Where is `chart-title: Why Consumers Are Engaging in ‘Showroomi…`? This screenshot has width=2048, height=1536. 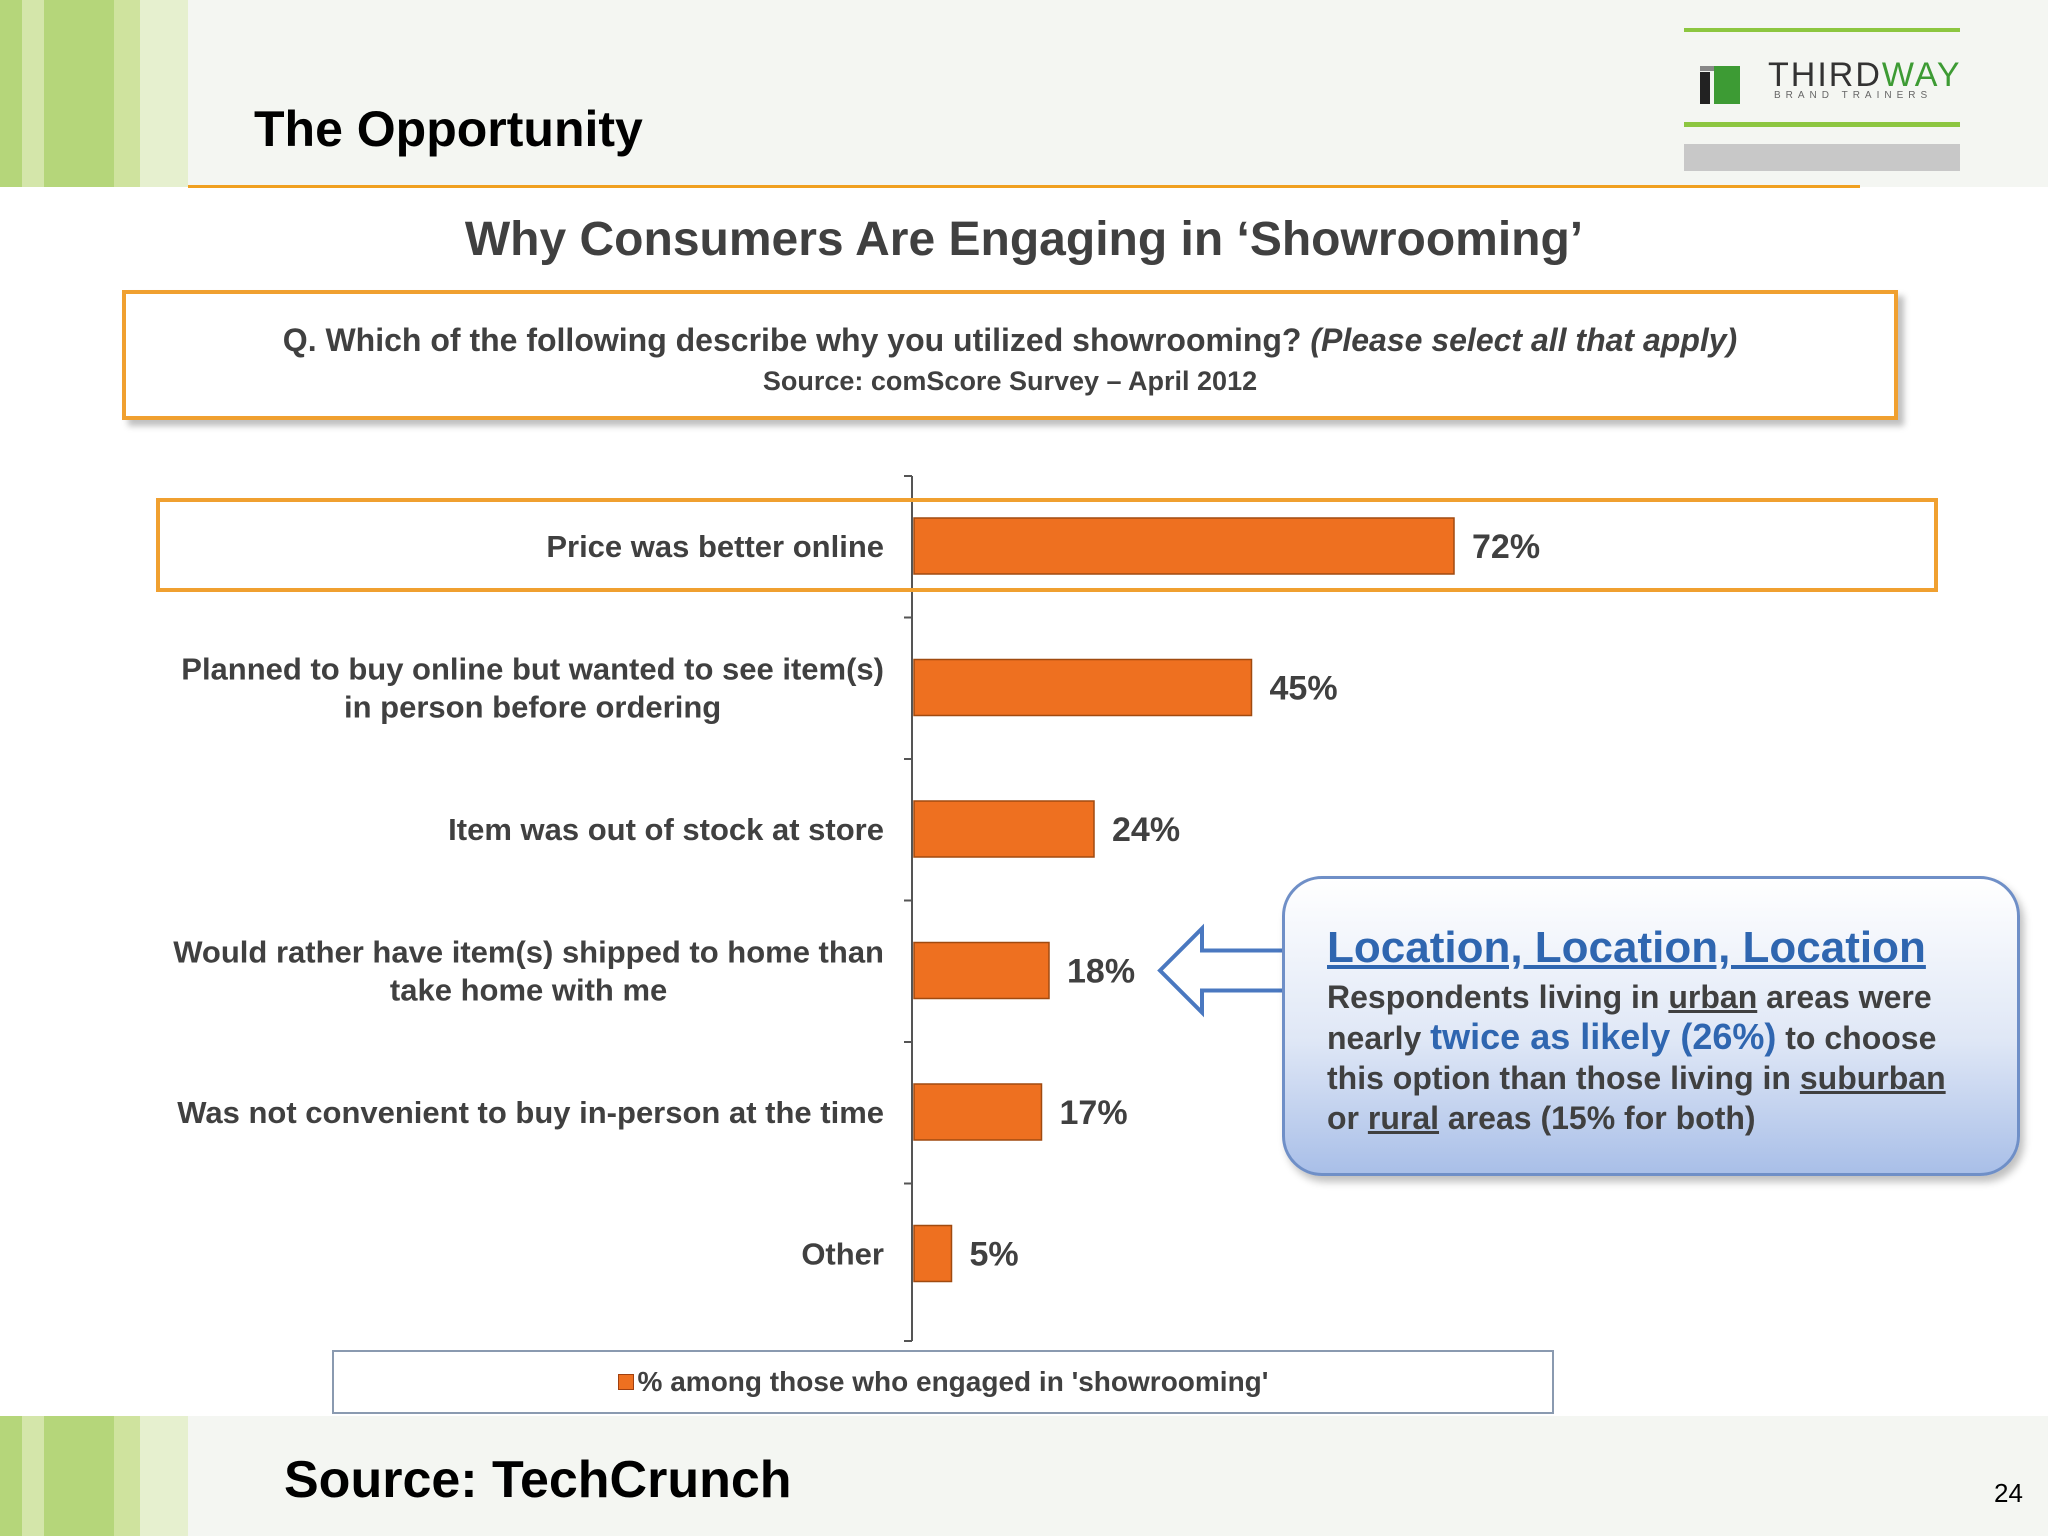 chart-title: Why Consumers Are Engaging in ‘Showroomi… is located at coordinates (1024, 239).